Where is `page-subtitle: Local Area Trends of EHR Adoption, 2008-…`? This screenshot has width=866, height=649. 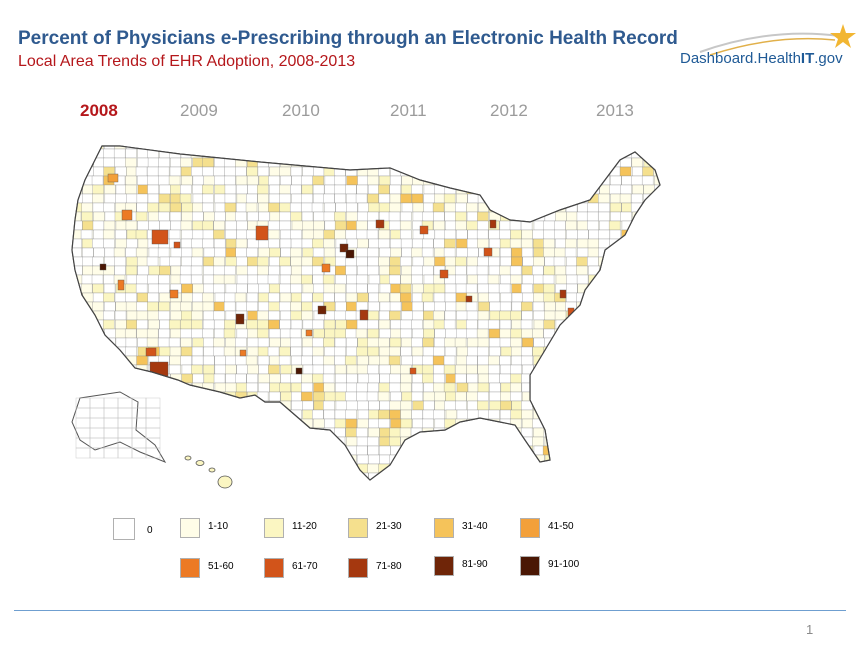 page-subtitle: Local Area Trends of EHR Adoption, 2008-… is located at coordinates (187, 61).